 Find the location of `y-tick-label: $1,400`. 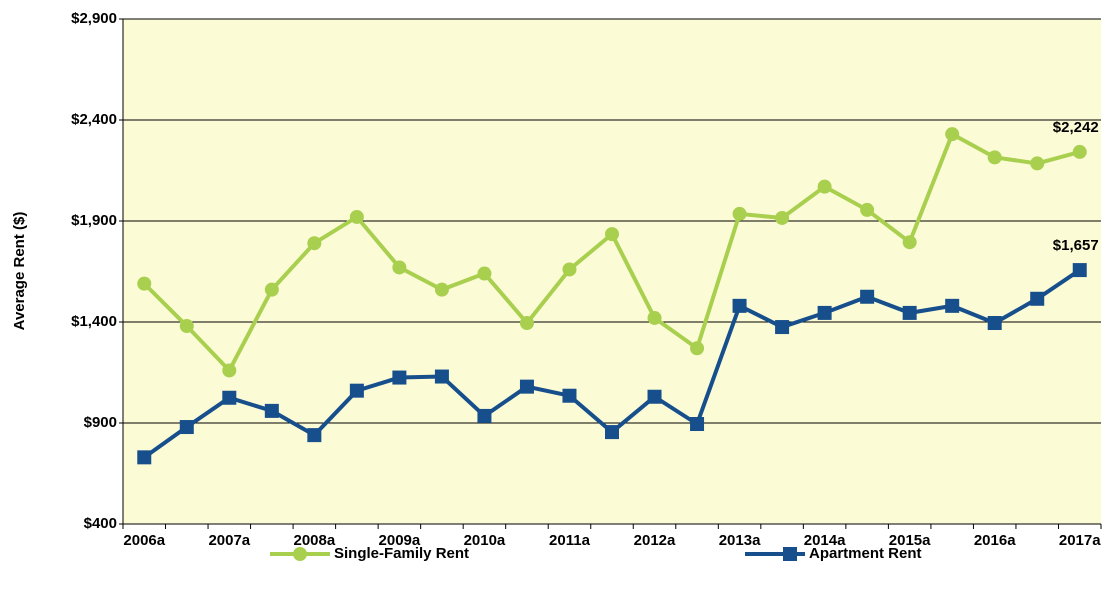

y-tick-label: $1,400 is located at coordinates (94, 321).